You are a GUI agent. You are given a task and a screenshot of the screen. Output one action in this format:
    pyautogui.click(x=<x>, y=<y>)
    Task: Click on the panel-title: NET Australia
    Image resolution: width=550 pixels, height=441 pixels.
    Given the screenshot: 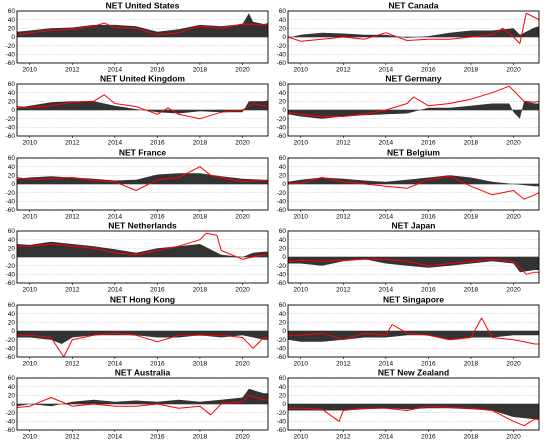 What is the action you would take?
    pyautogui.click(x=143, y=373)
    